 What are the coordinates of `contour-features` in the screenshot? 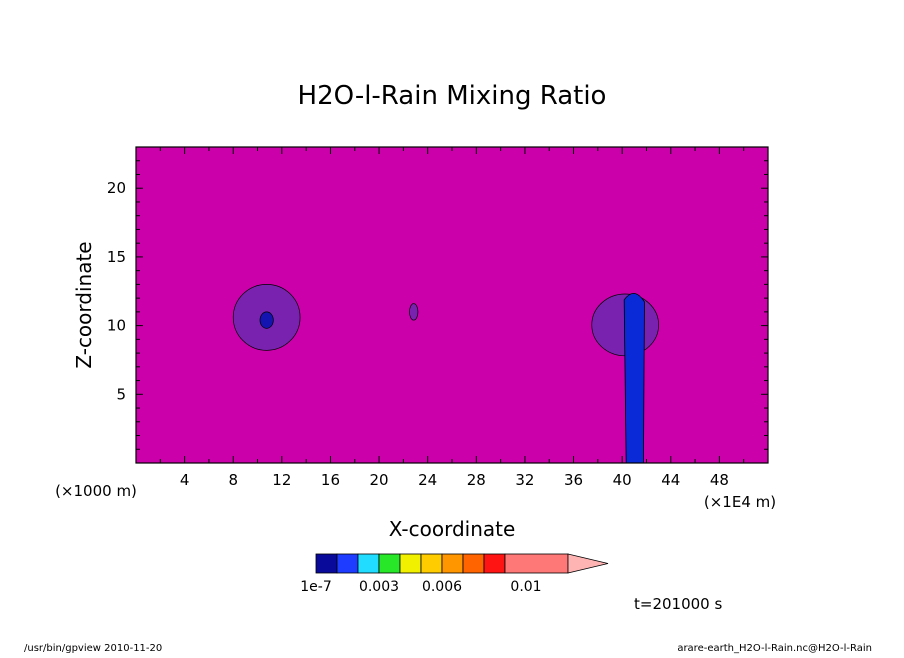 It's located at (445, 374).